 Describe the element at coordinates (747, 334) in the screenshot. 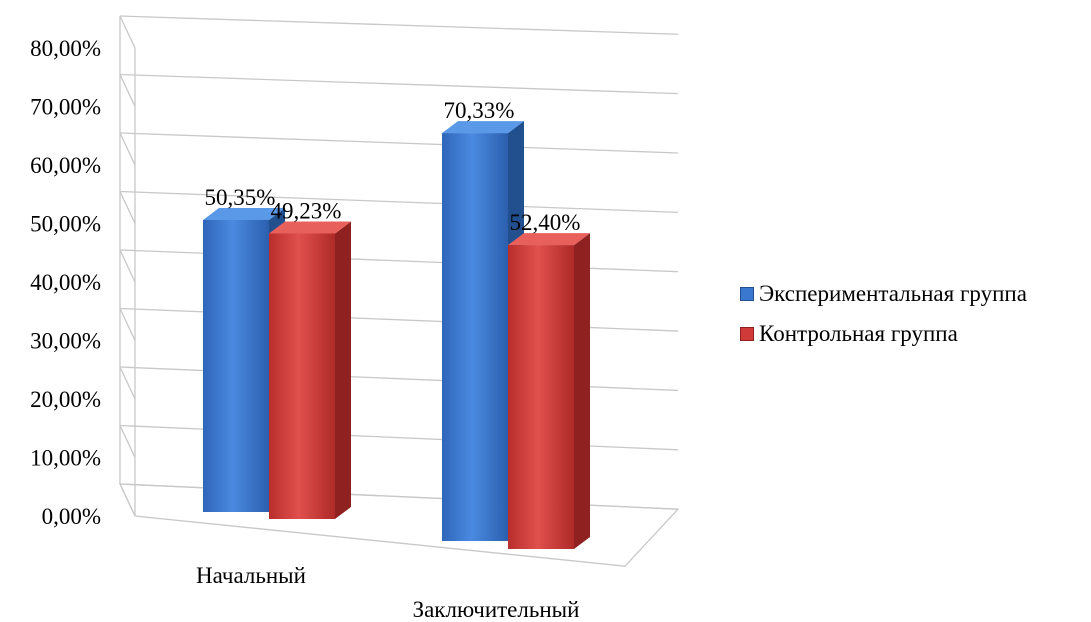

I see `legend-swatch-control` at that location.